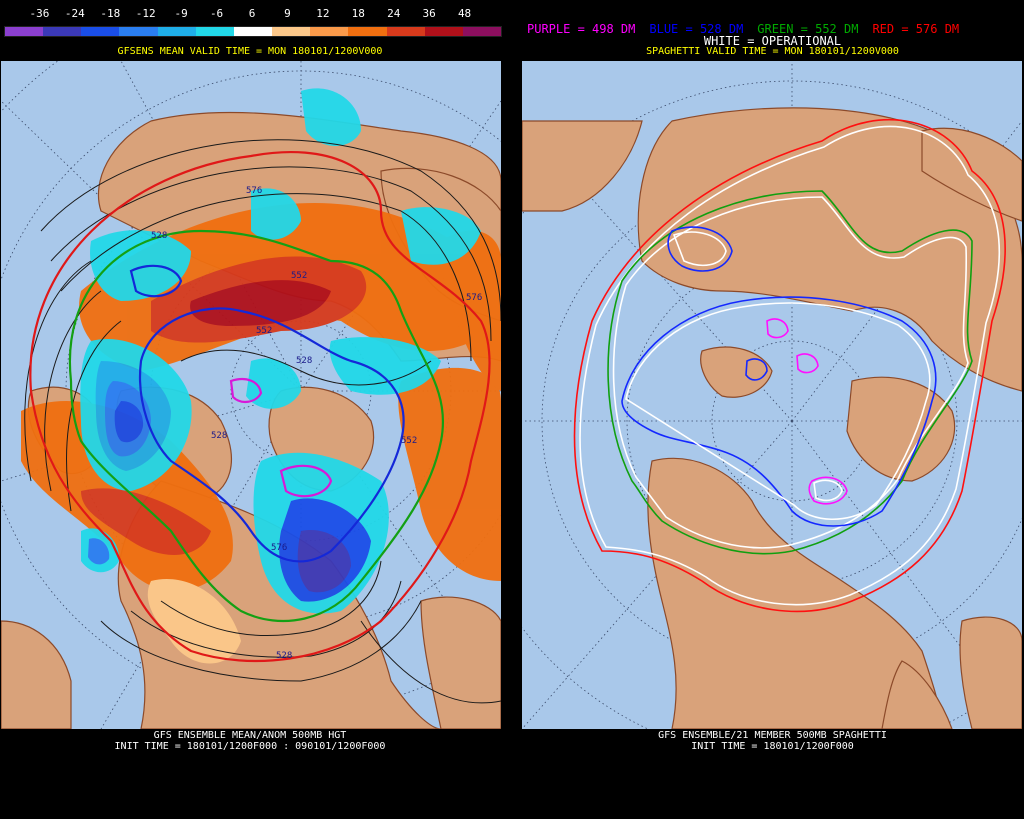 Image resolution: width=1024 pixels, height=819 pixels. I want to click on spaghetti-key-entry: RED = 576 DM, so click(916, 29).